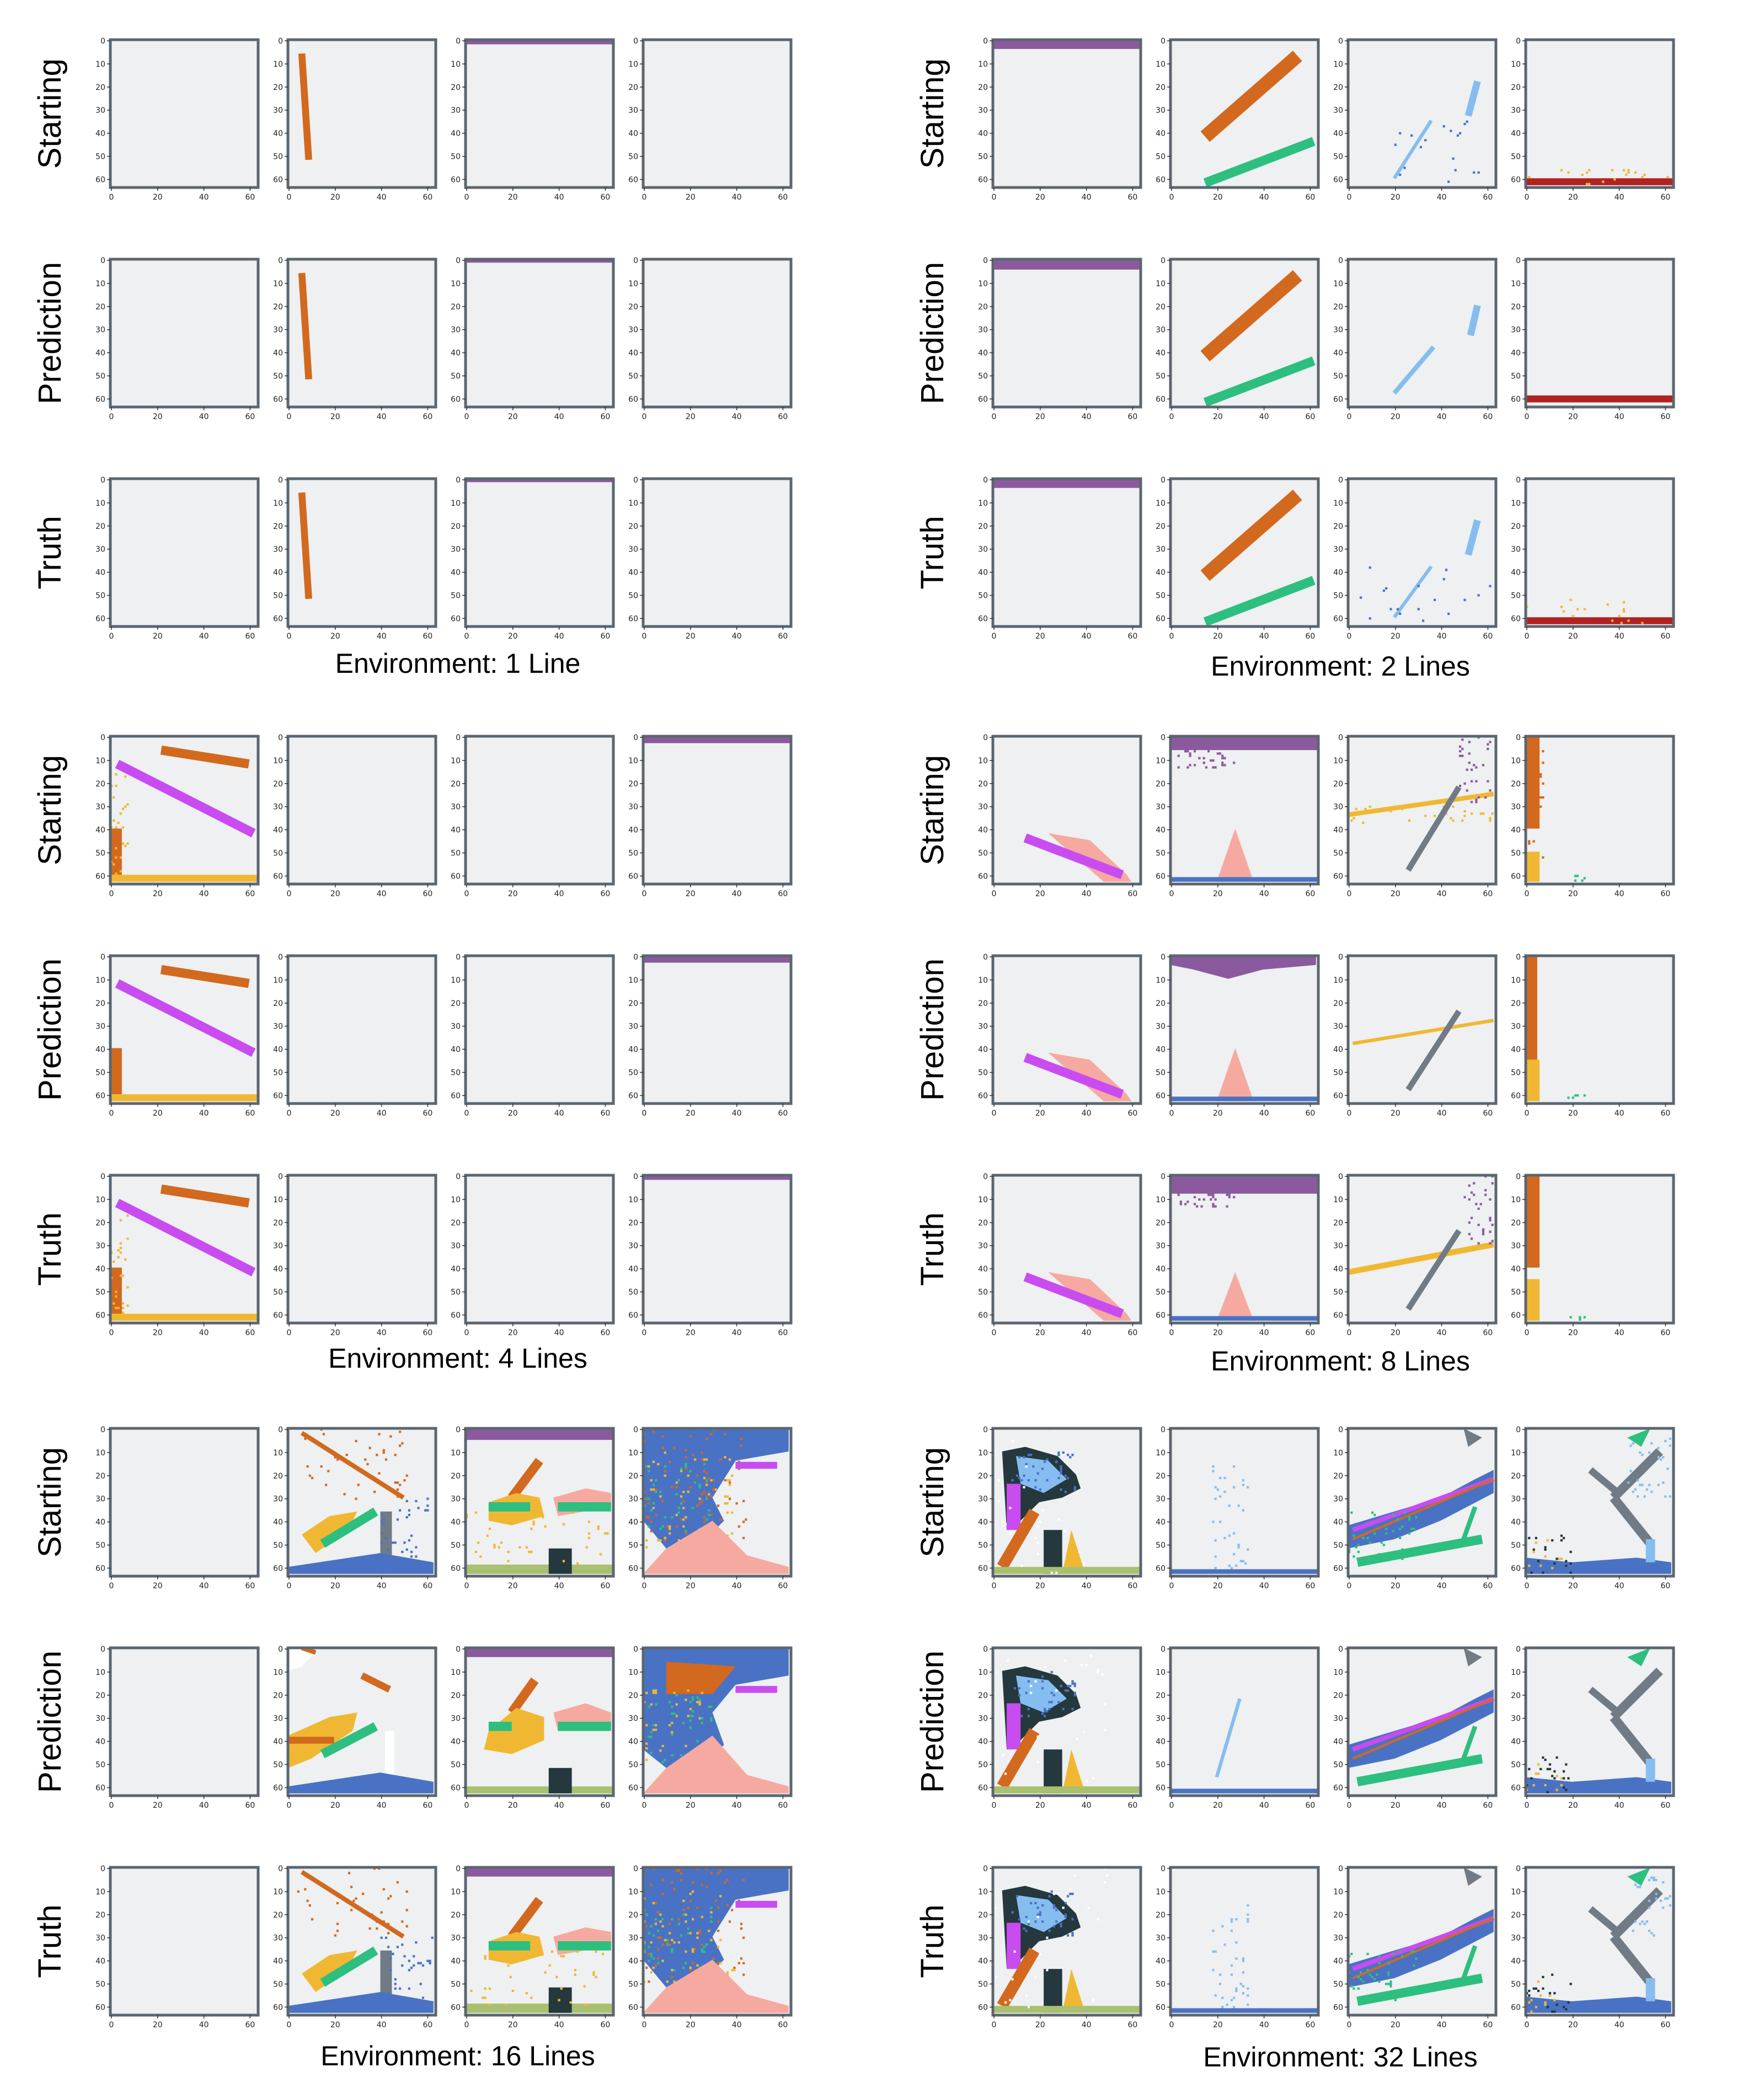 This screenshot has width=1764, height=2094. I want to click on cell-region, so click(1074, 1771).